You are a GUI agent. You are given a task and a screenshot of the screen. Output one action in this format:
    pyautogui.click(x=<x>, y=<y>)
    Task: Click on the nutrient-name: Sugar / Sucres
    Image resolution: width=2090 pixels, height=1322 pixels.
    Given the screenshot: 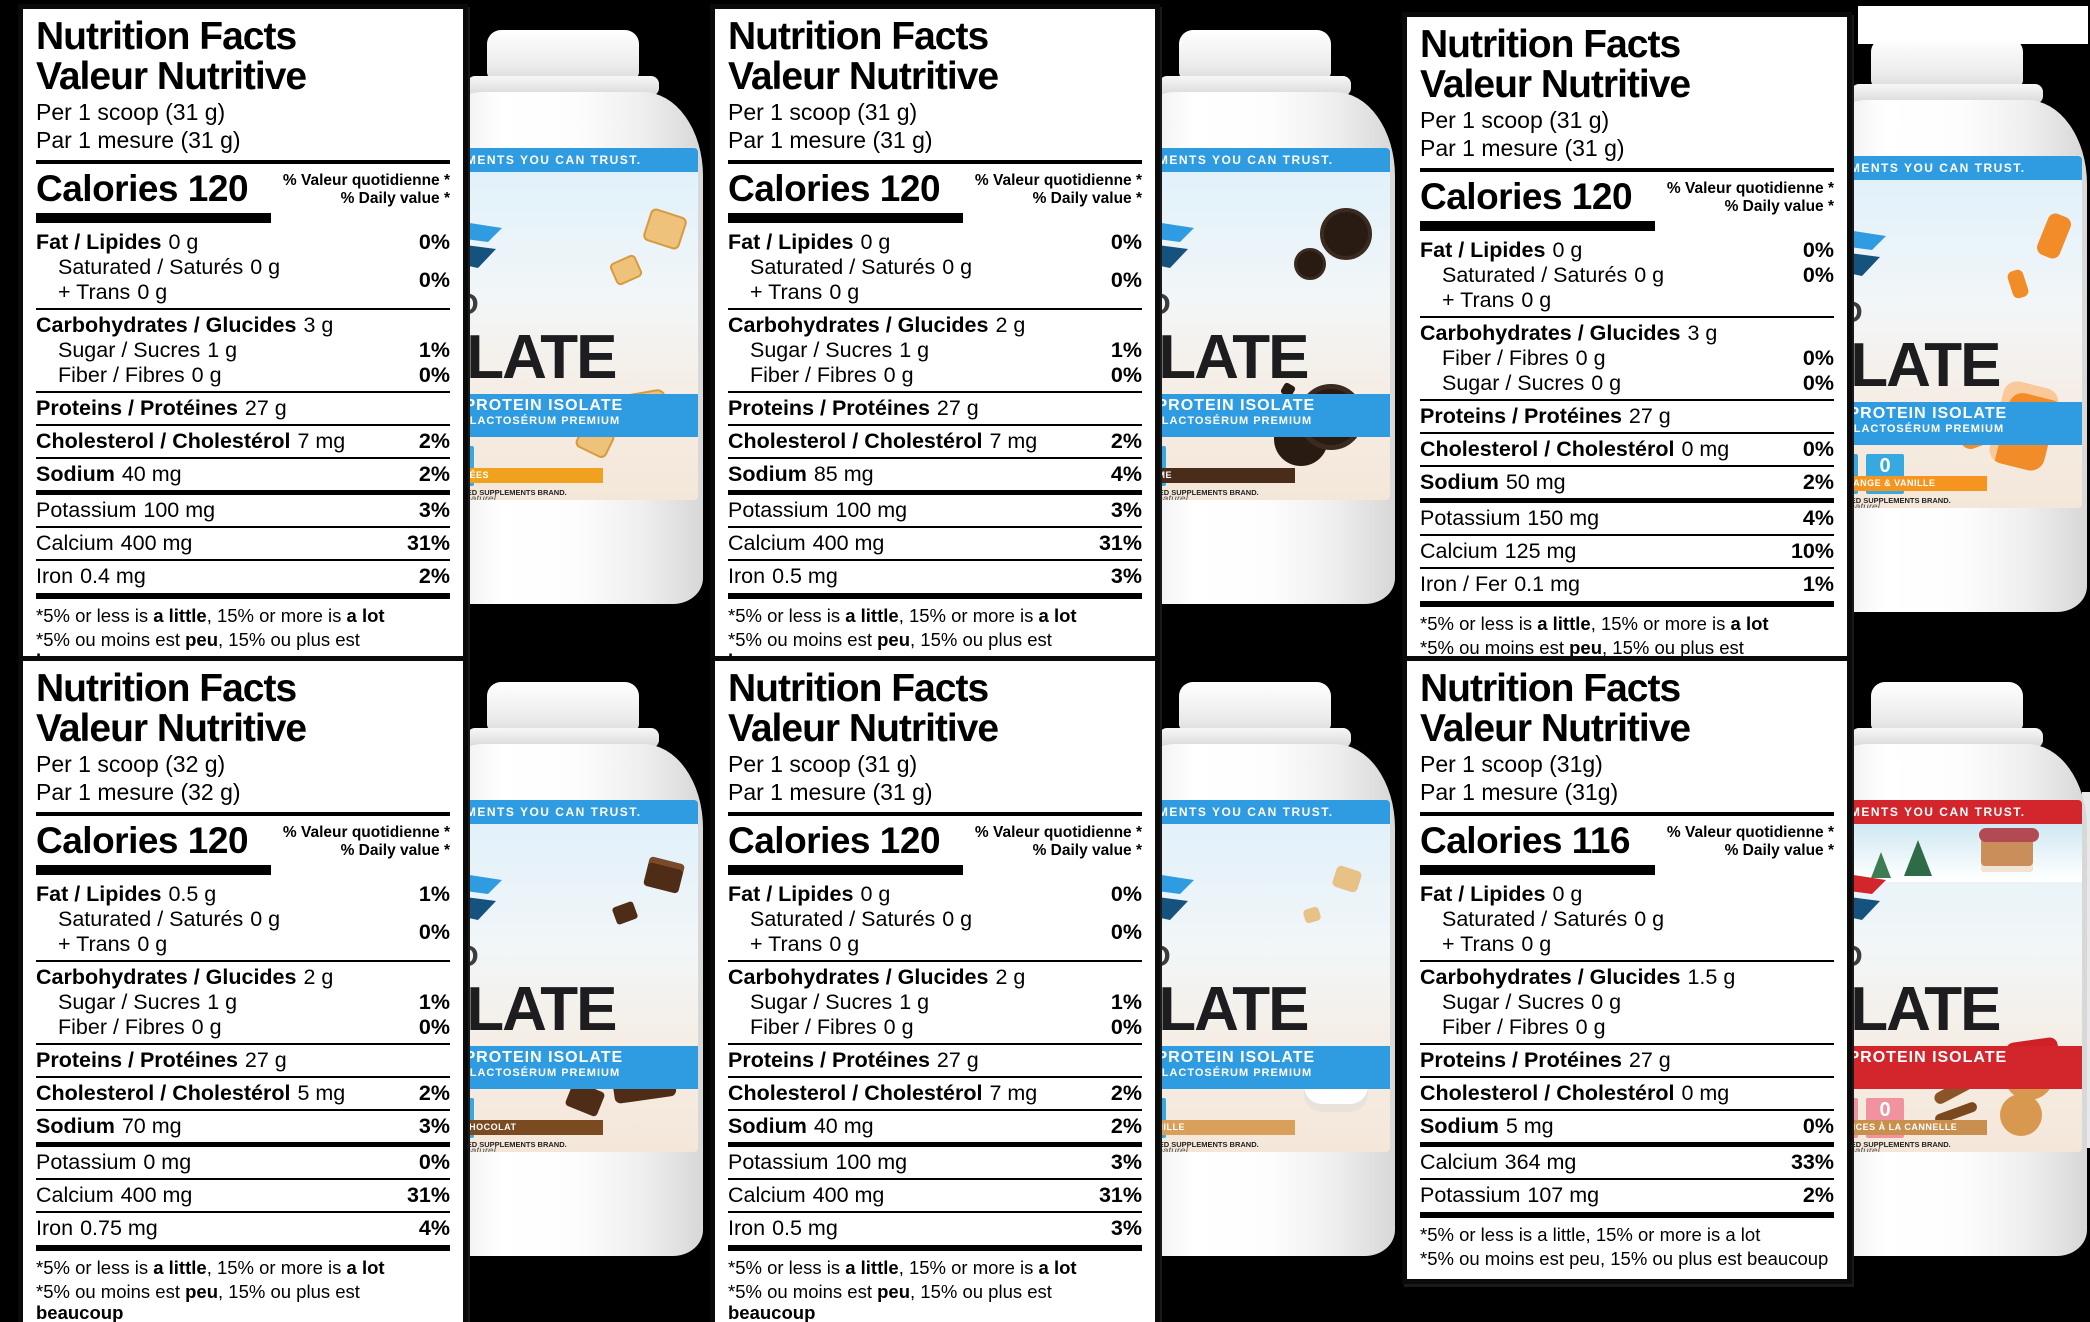 What is the action you would take?
    pyautogui.click(x=821, y=350)
    